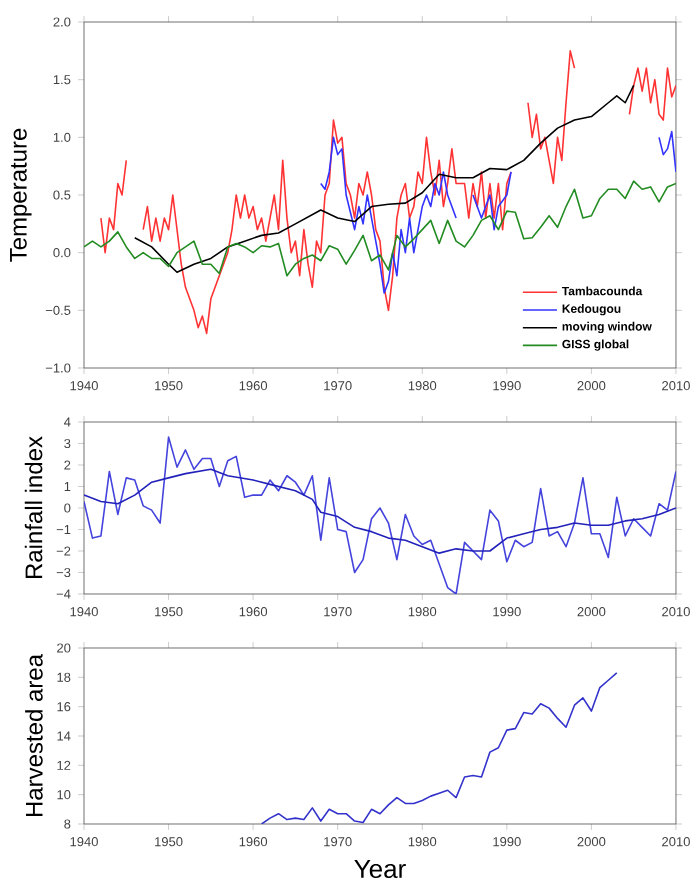 The width and height of the screenshot is (698, 890). What do you see at coordinates (380, 869) in the screenshot?
I see `x-axis-title: Year` at bounding box center [380, 869].